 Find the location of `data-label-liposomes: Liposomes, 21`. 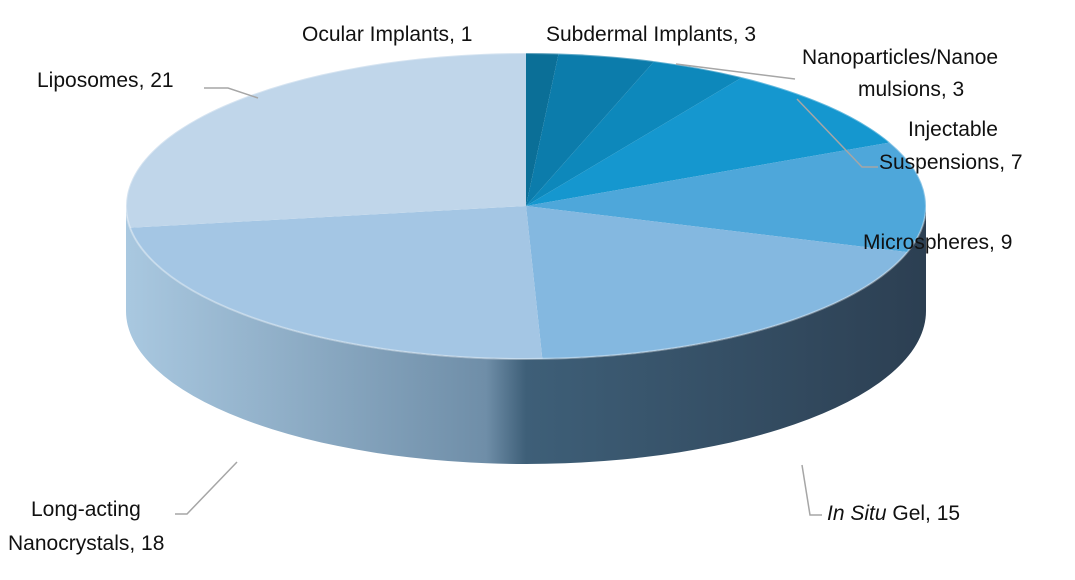

data-label-liposomes: Liposomes, 21 is located at coordinates (105, 80).